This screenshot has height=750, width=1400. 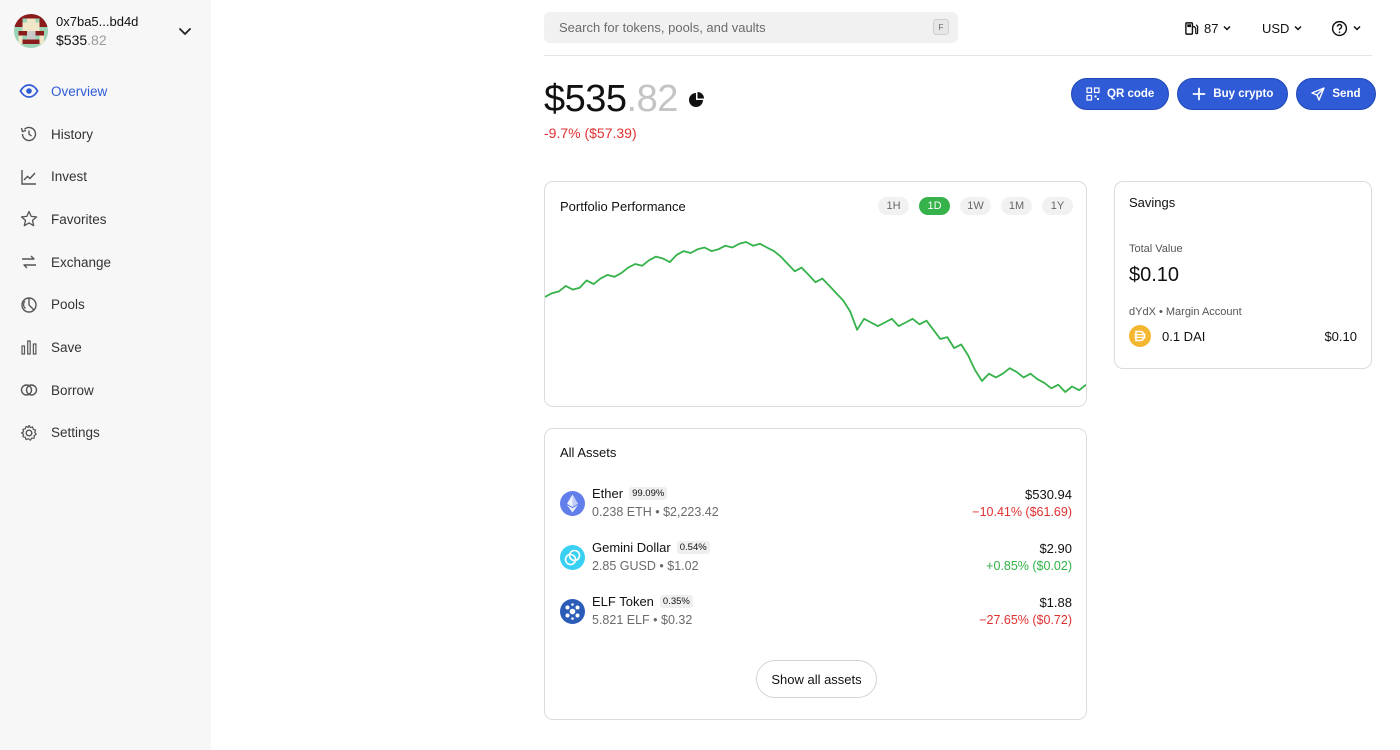 What do you see at coordinates (29, 390) in the screenshot?
I see `borrow-icon` at bounding box center [29, 390].